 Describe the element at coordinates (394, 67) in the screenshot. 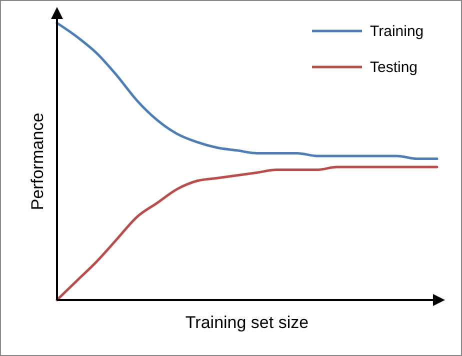

I see `legend-label: Testing` at that location.